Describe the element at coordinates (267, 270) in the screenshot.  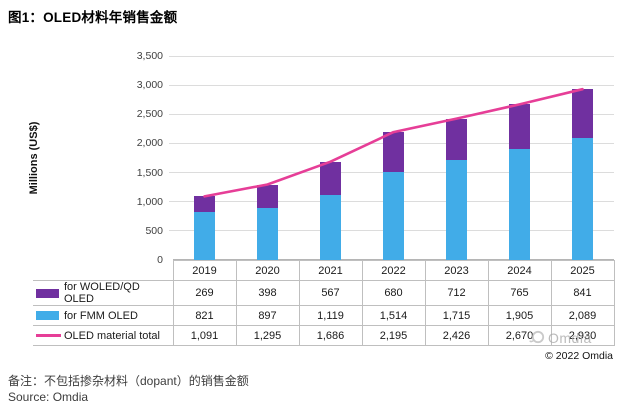
I see `year-header-2020: 2020` at that location.